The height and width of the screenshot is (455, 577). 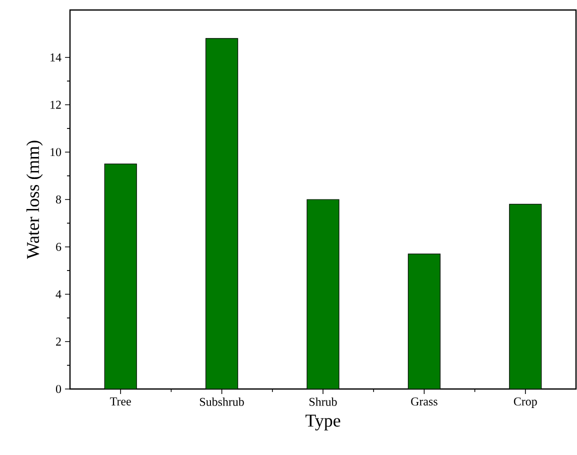 I want to click on x-tick-label: Crop, so click(x=525, y=402).